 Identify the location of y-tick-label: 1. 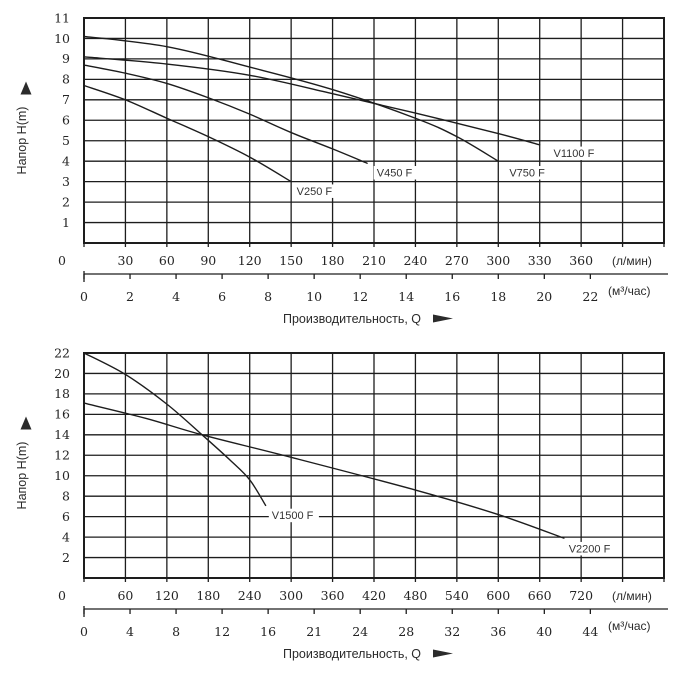
(66, 222).